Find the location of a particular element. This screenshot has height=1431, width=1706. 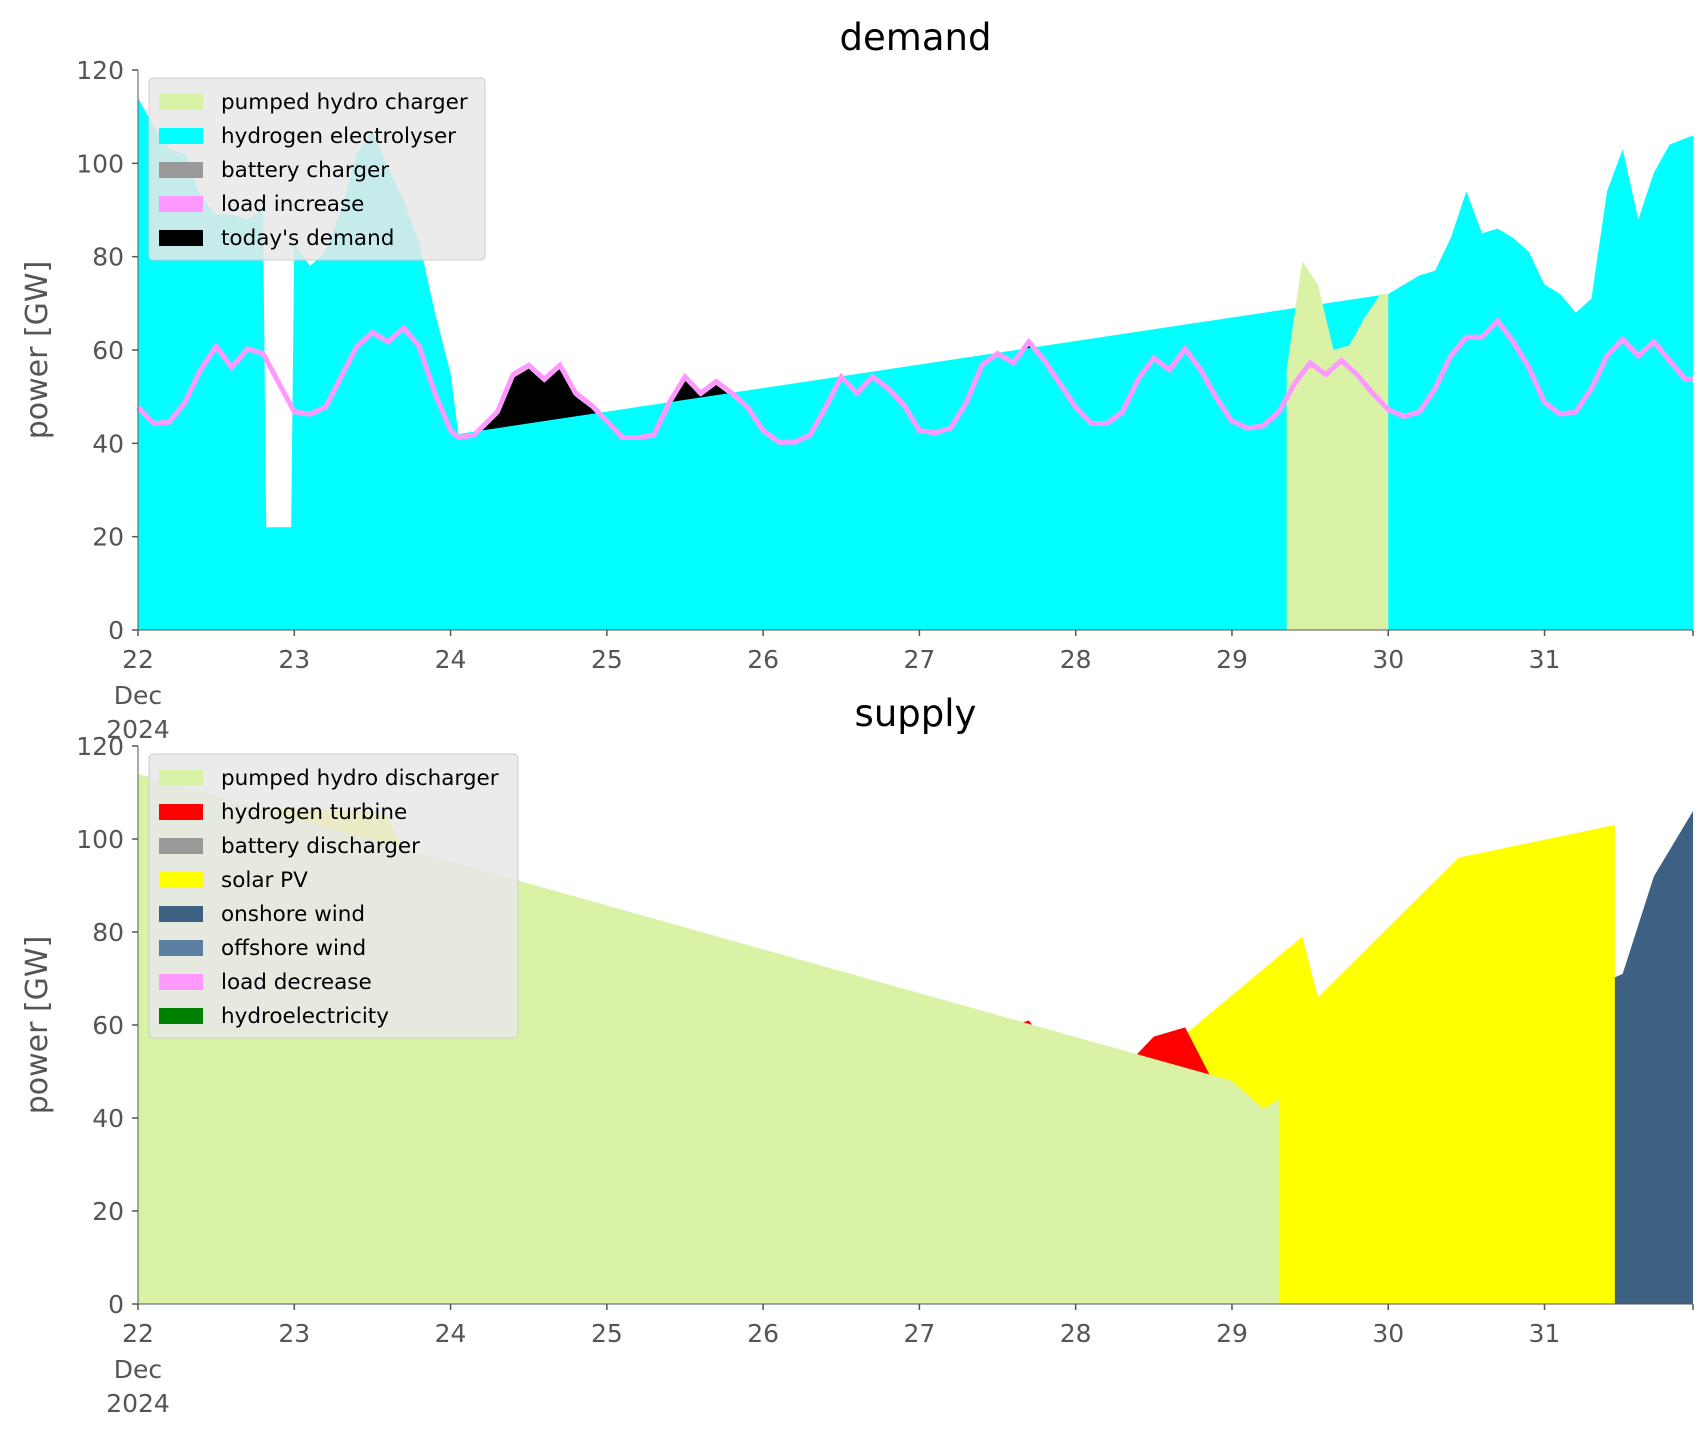

legend-label: pumped hydro discharger is located at coordinates (360, 778).